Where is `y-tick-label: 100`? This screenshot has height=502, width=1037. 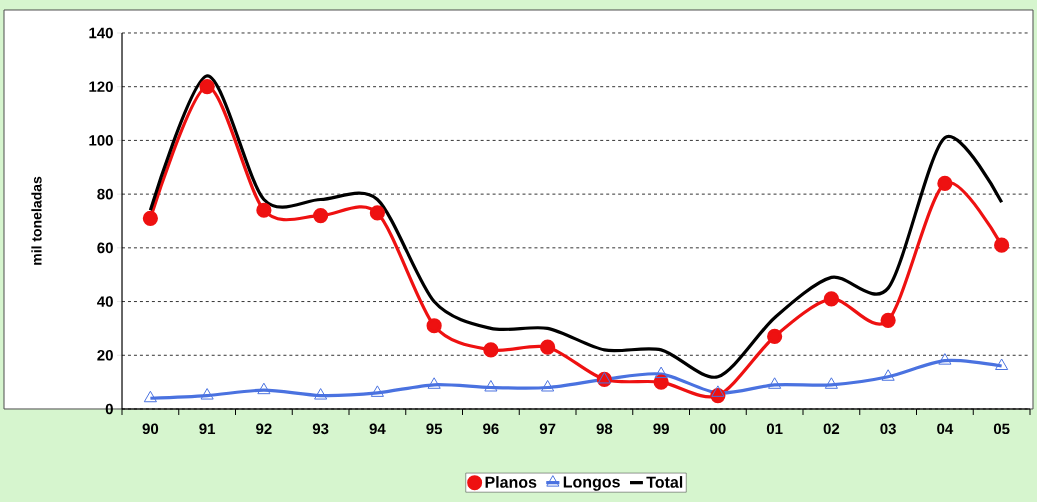 y-tick-label: 100 is located at coordinates (101, 140).